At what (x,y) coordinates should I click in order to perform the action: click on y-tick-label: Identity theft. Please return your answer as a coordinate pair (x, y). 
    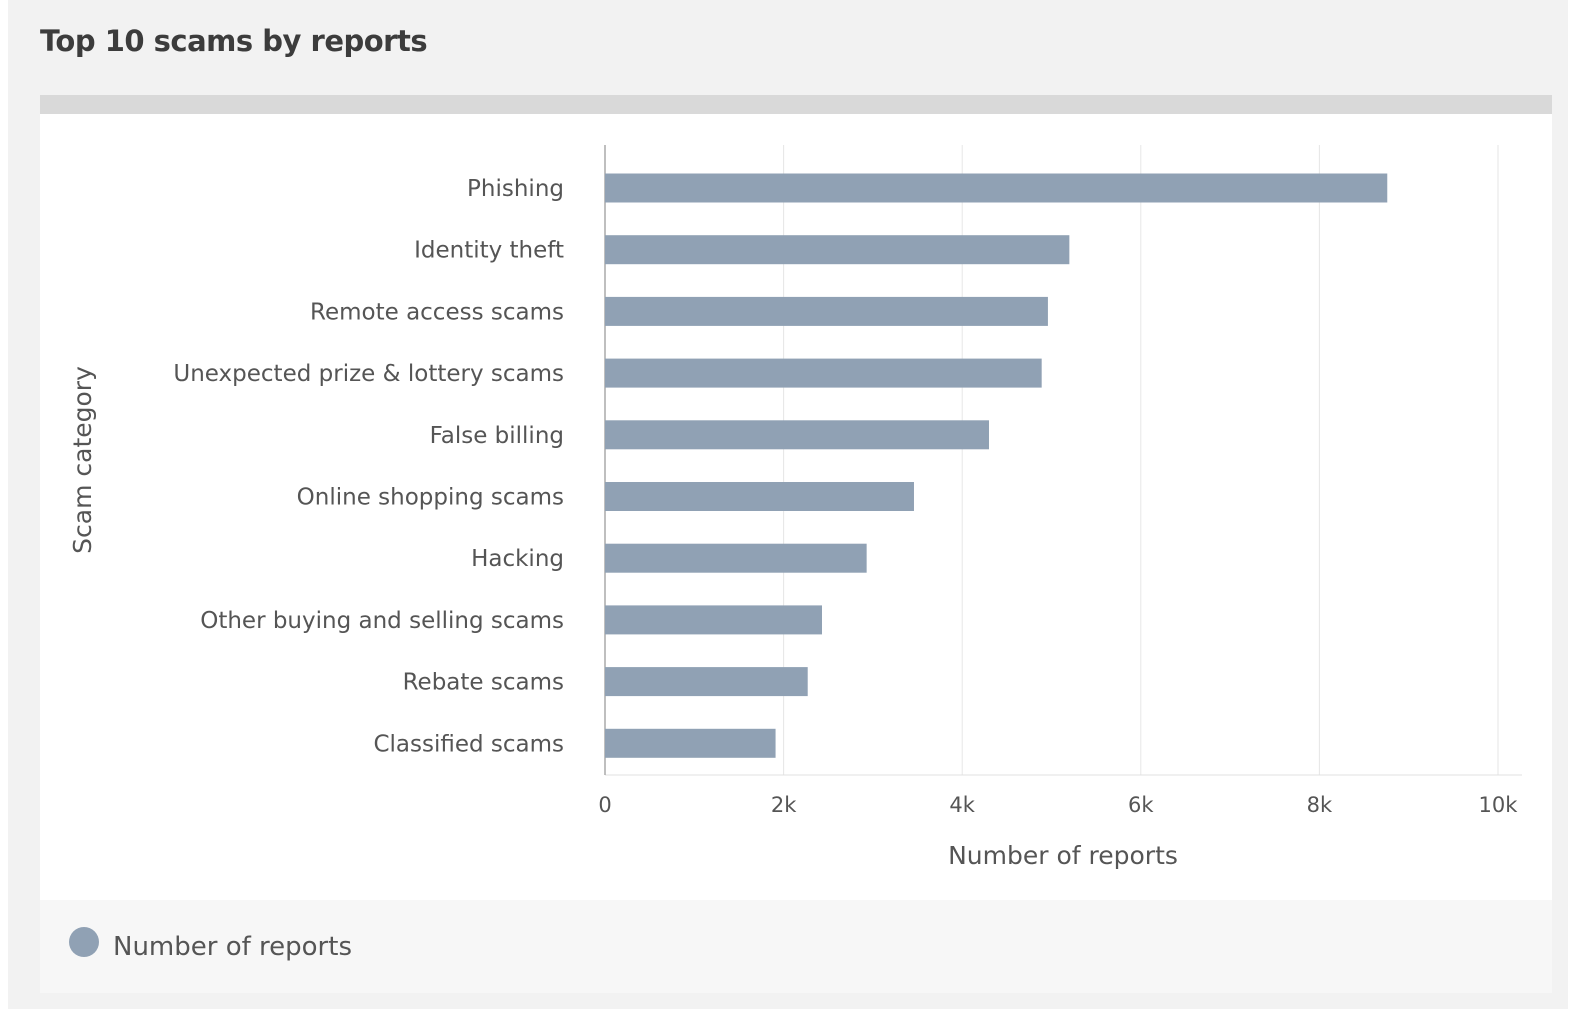
    Looking at the image, I should click on (489, 251).